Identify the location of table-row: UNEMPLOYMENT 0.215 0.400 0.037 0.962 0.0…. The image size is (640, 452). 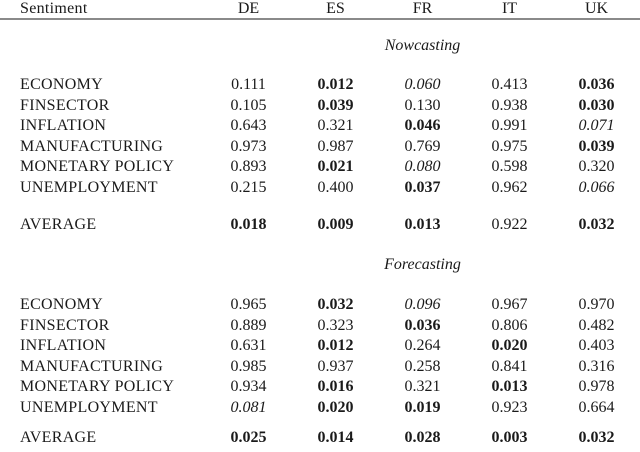
(320, 188).